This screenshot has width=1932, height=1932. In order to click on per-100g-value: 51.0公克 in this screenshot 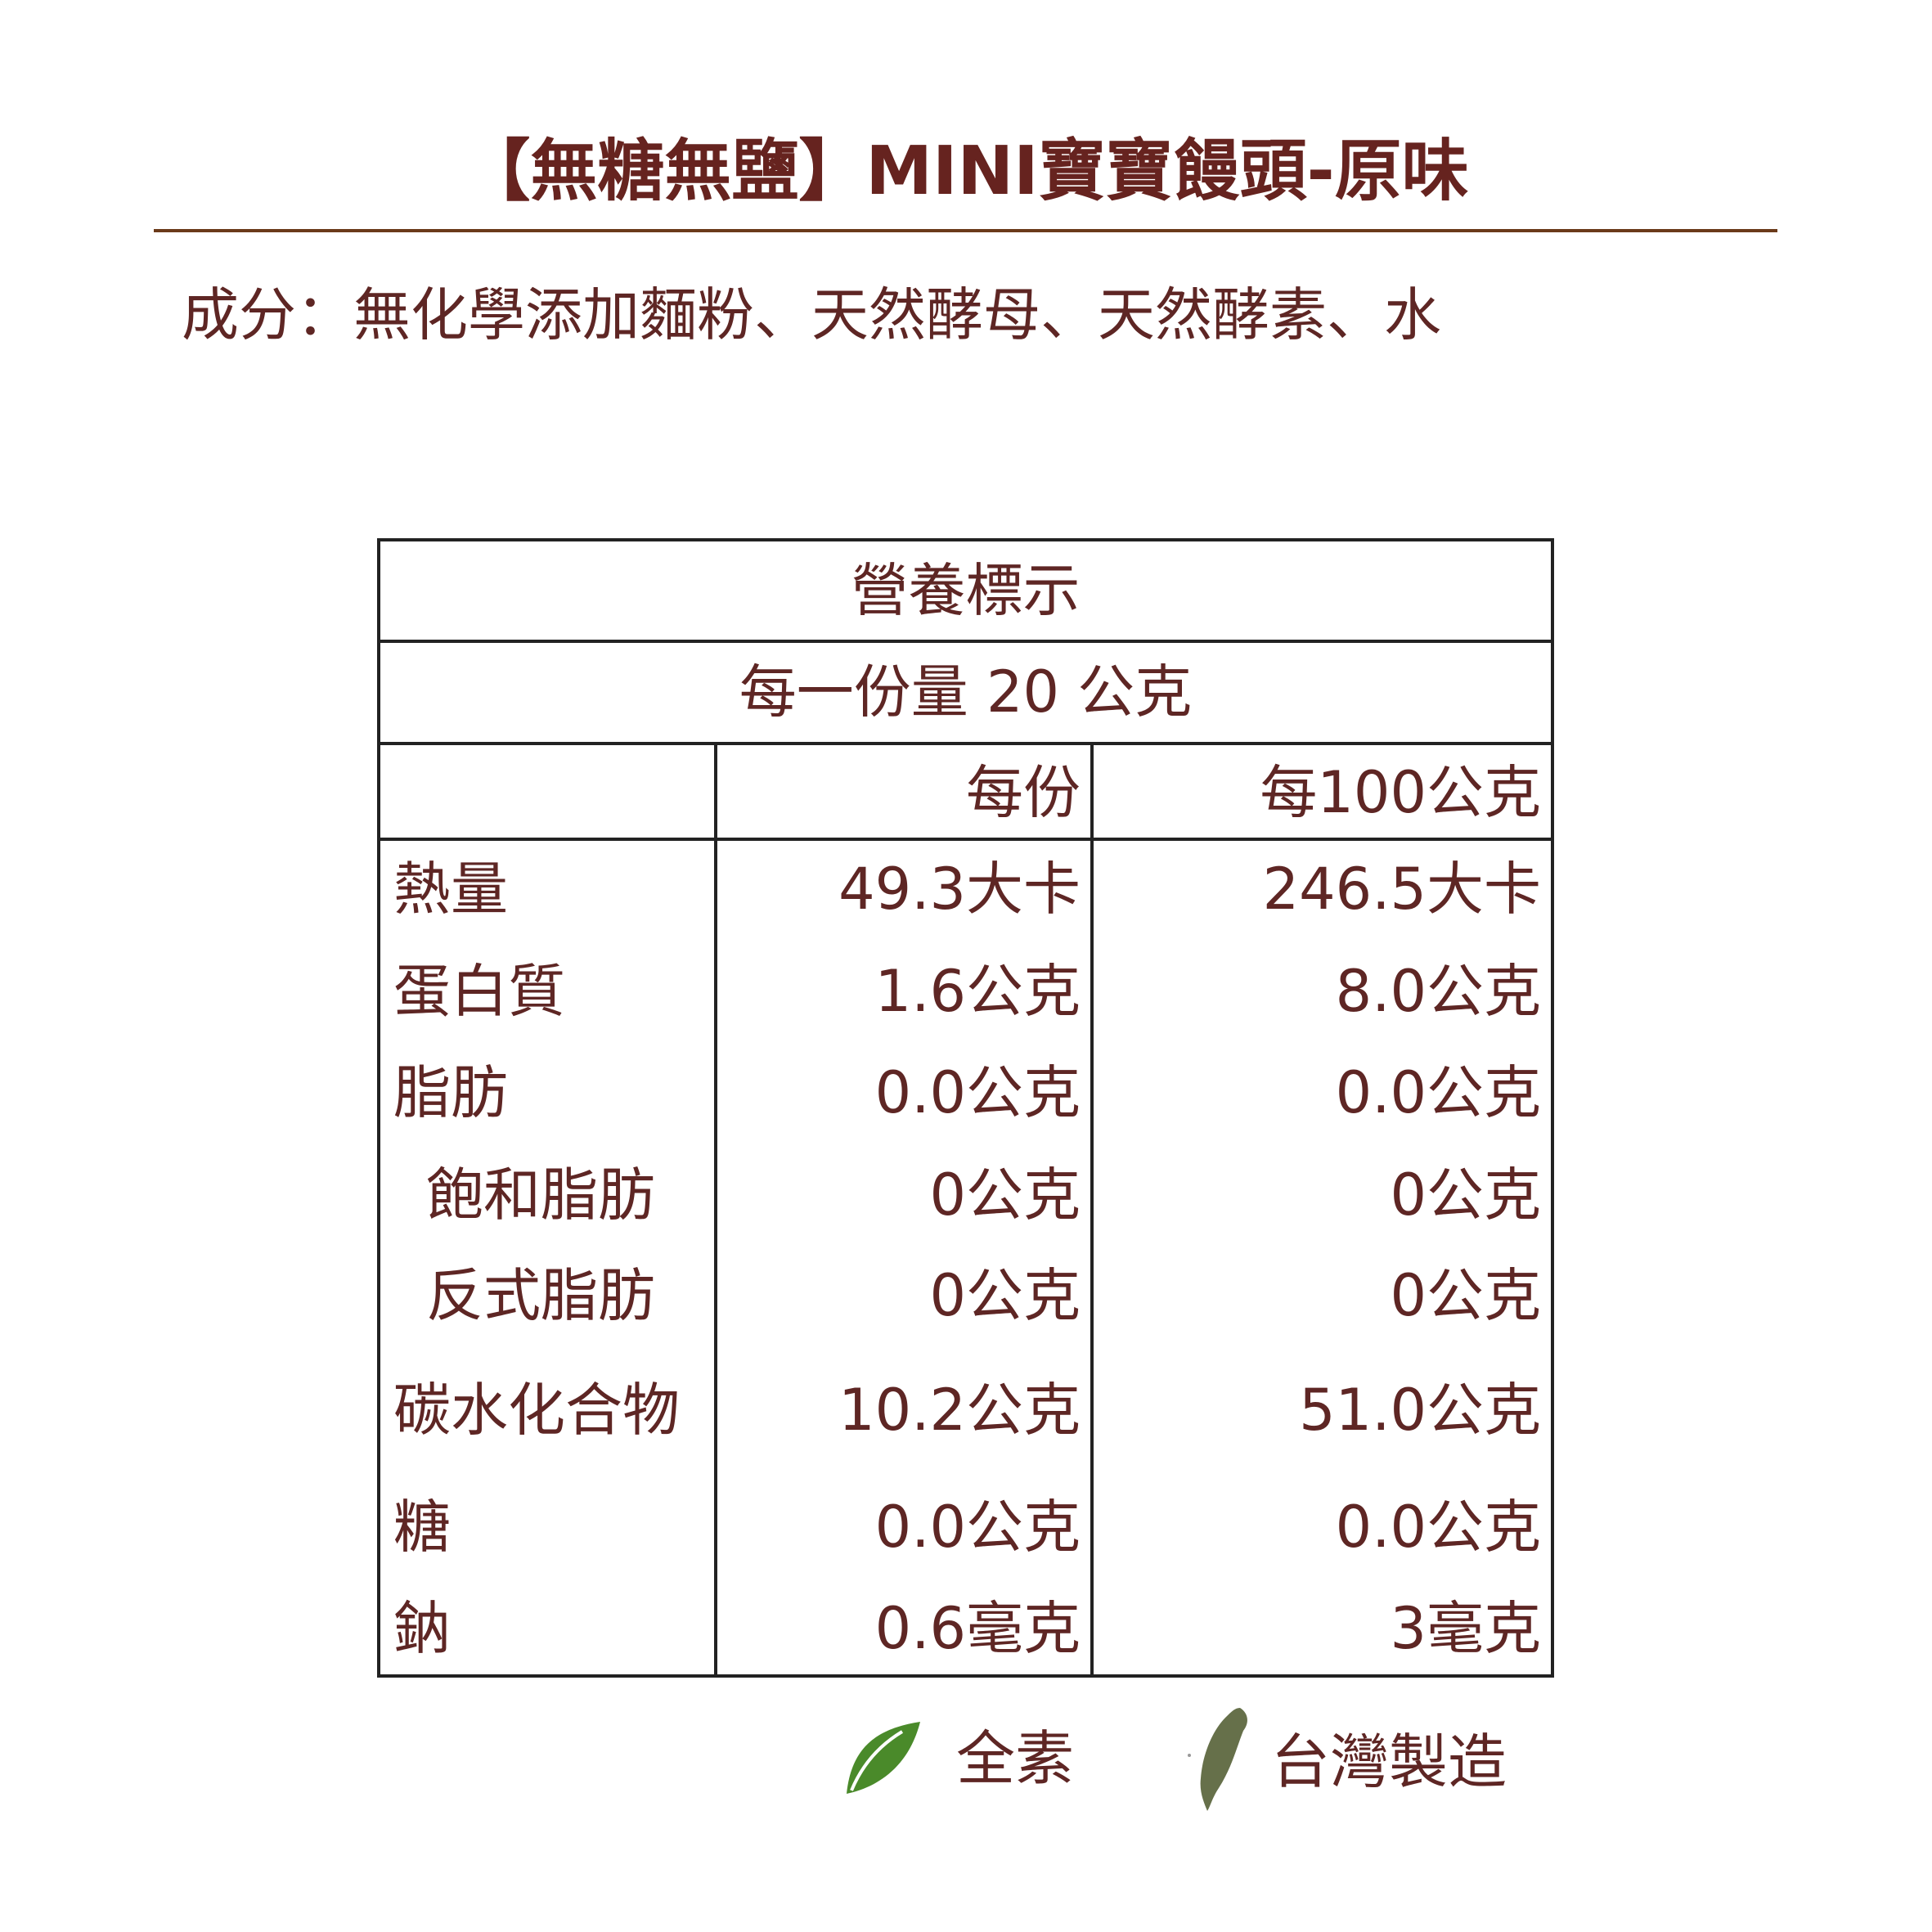, I will do `click(1420, 1411)`.